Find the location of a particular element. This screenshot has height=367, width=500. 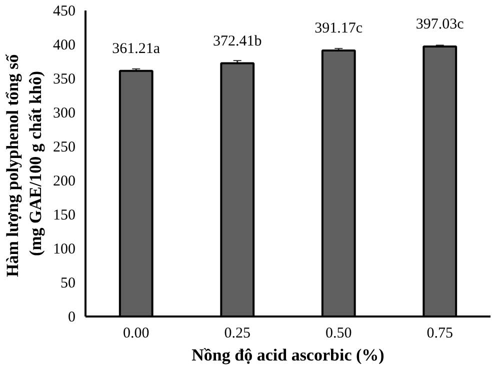

data-label: 397.03c is located at coordinates (440, 24).